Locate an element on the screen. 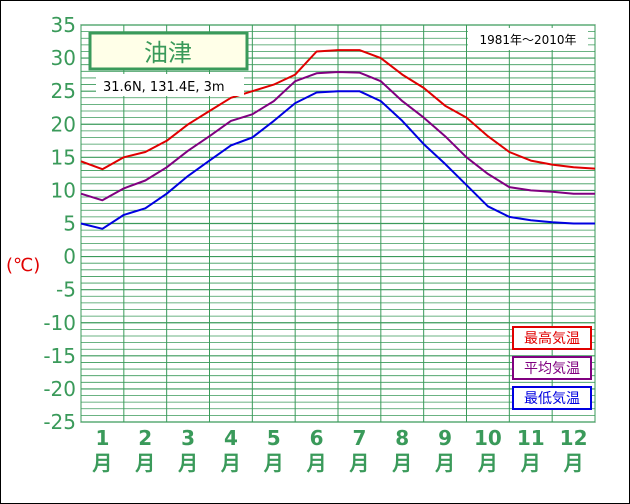 The image size is (630, 504). legend-label: 平均気温 is located at coordinates (552, 369).